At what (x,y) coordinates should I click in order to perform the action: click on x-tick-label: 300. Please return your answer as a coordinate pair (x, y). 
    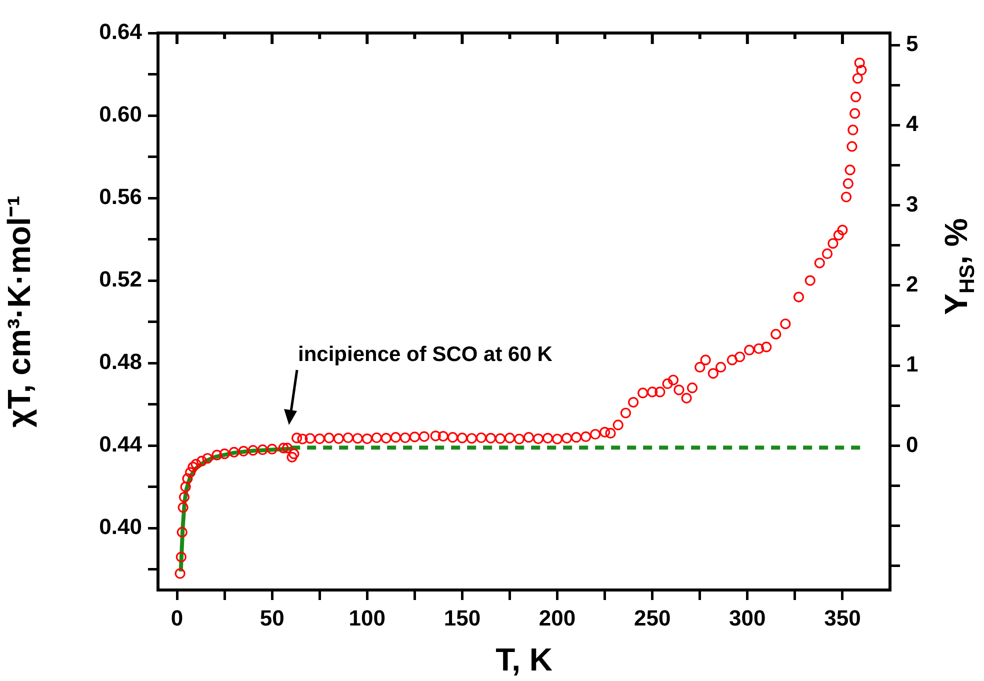
    Looking at the image, I should click on (747, 617).